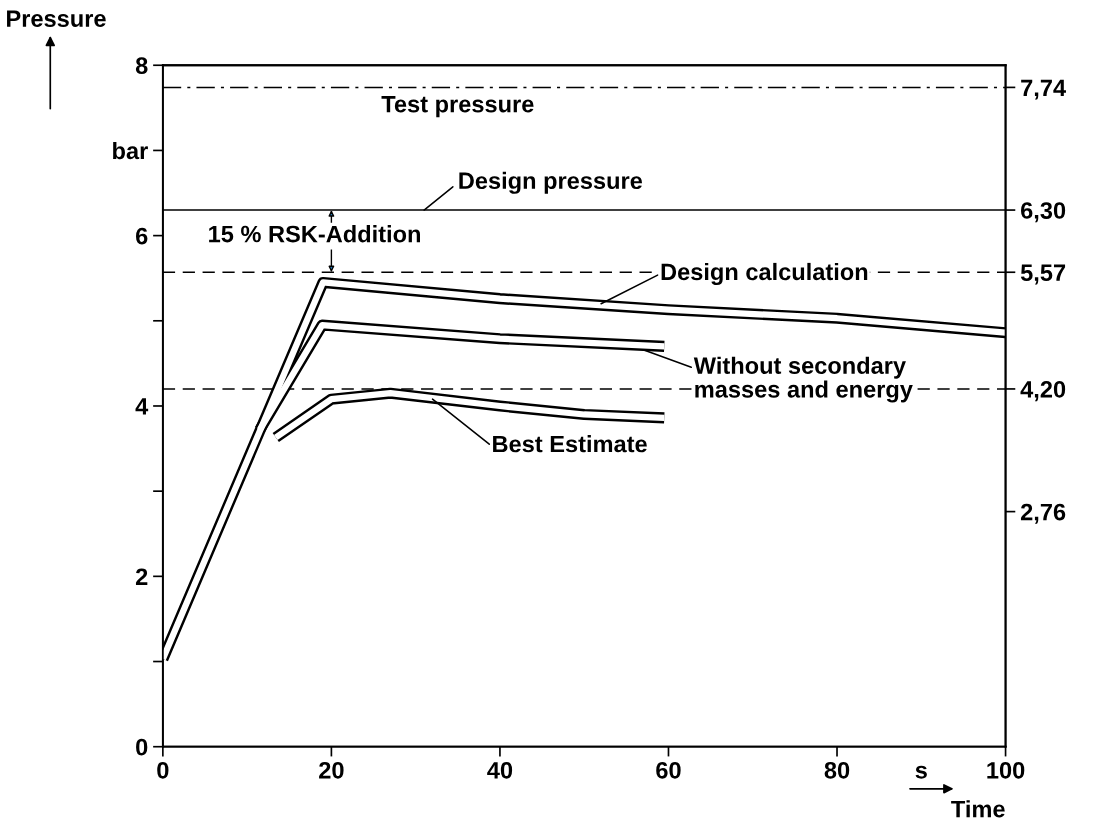 This screenshot has height=826, width=1093. Describe the element at coordinates (130, 150) in the screenshot. I see `y-tick-label: bar` at that location.